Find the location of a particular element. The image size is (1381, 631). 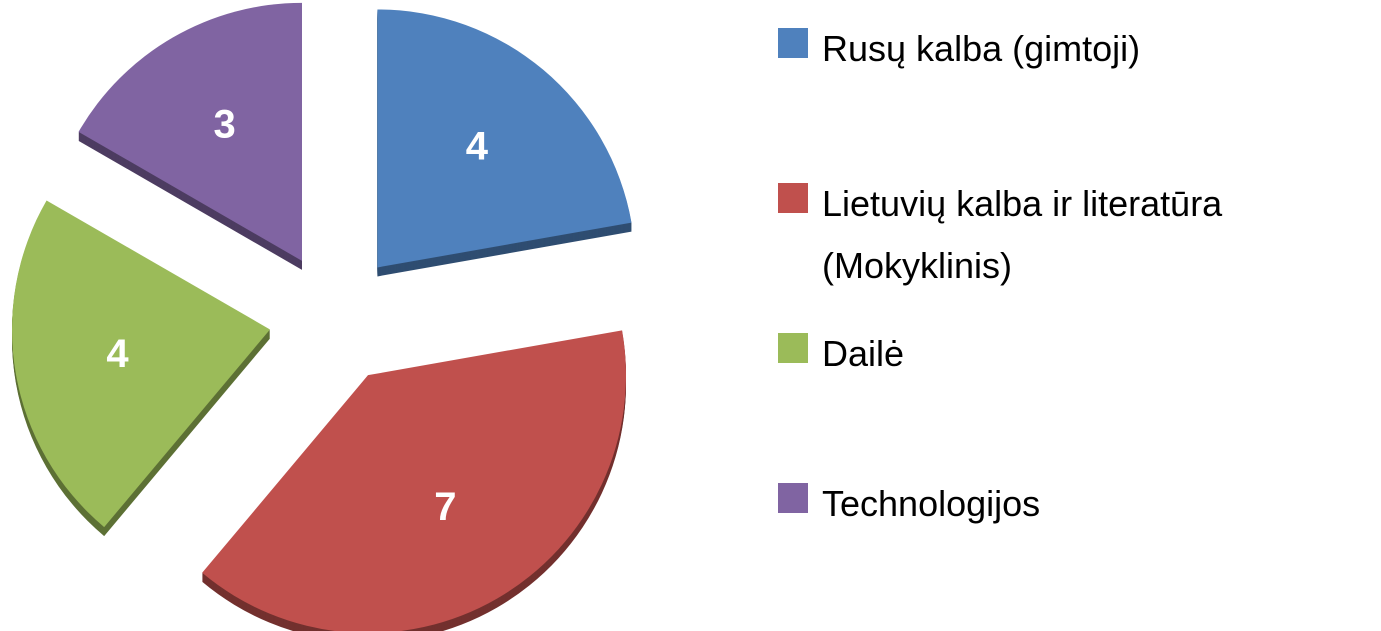

legend-item: Rusų kalba (gimtoji) is located at coordinates (1077, 49).